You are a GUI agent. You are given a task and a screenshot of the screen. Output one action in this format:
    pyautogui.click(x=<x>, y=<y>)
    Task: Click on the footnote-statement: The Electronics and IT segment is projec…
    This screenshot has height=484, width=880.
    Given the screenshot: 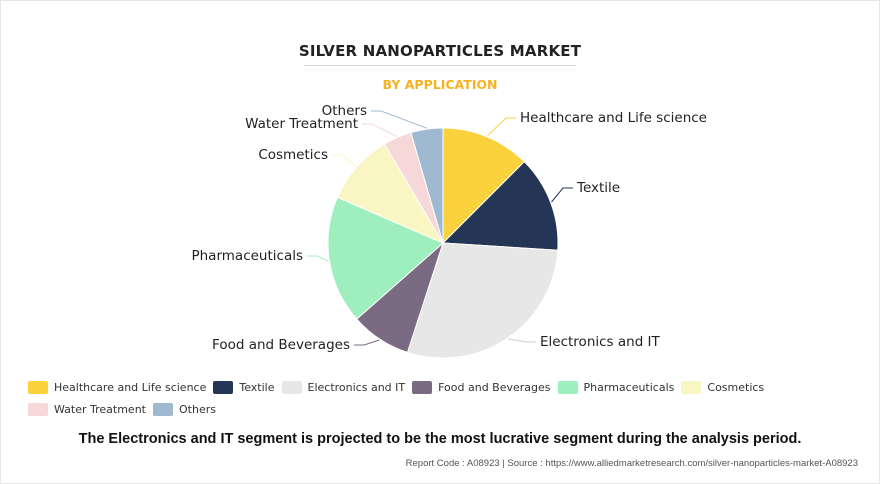 What is the action you would take?
    pyautogui.click(x=440, y=439)
    